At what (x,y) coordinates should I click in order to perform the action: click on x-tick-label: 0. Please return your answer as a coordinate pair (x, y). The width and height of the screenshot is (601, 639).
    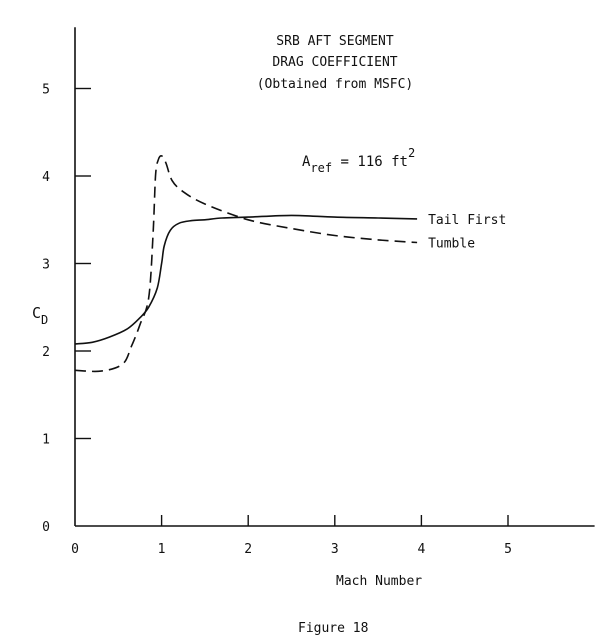
    Looking at the image, I should click on (75, 549).